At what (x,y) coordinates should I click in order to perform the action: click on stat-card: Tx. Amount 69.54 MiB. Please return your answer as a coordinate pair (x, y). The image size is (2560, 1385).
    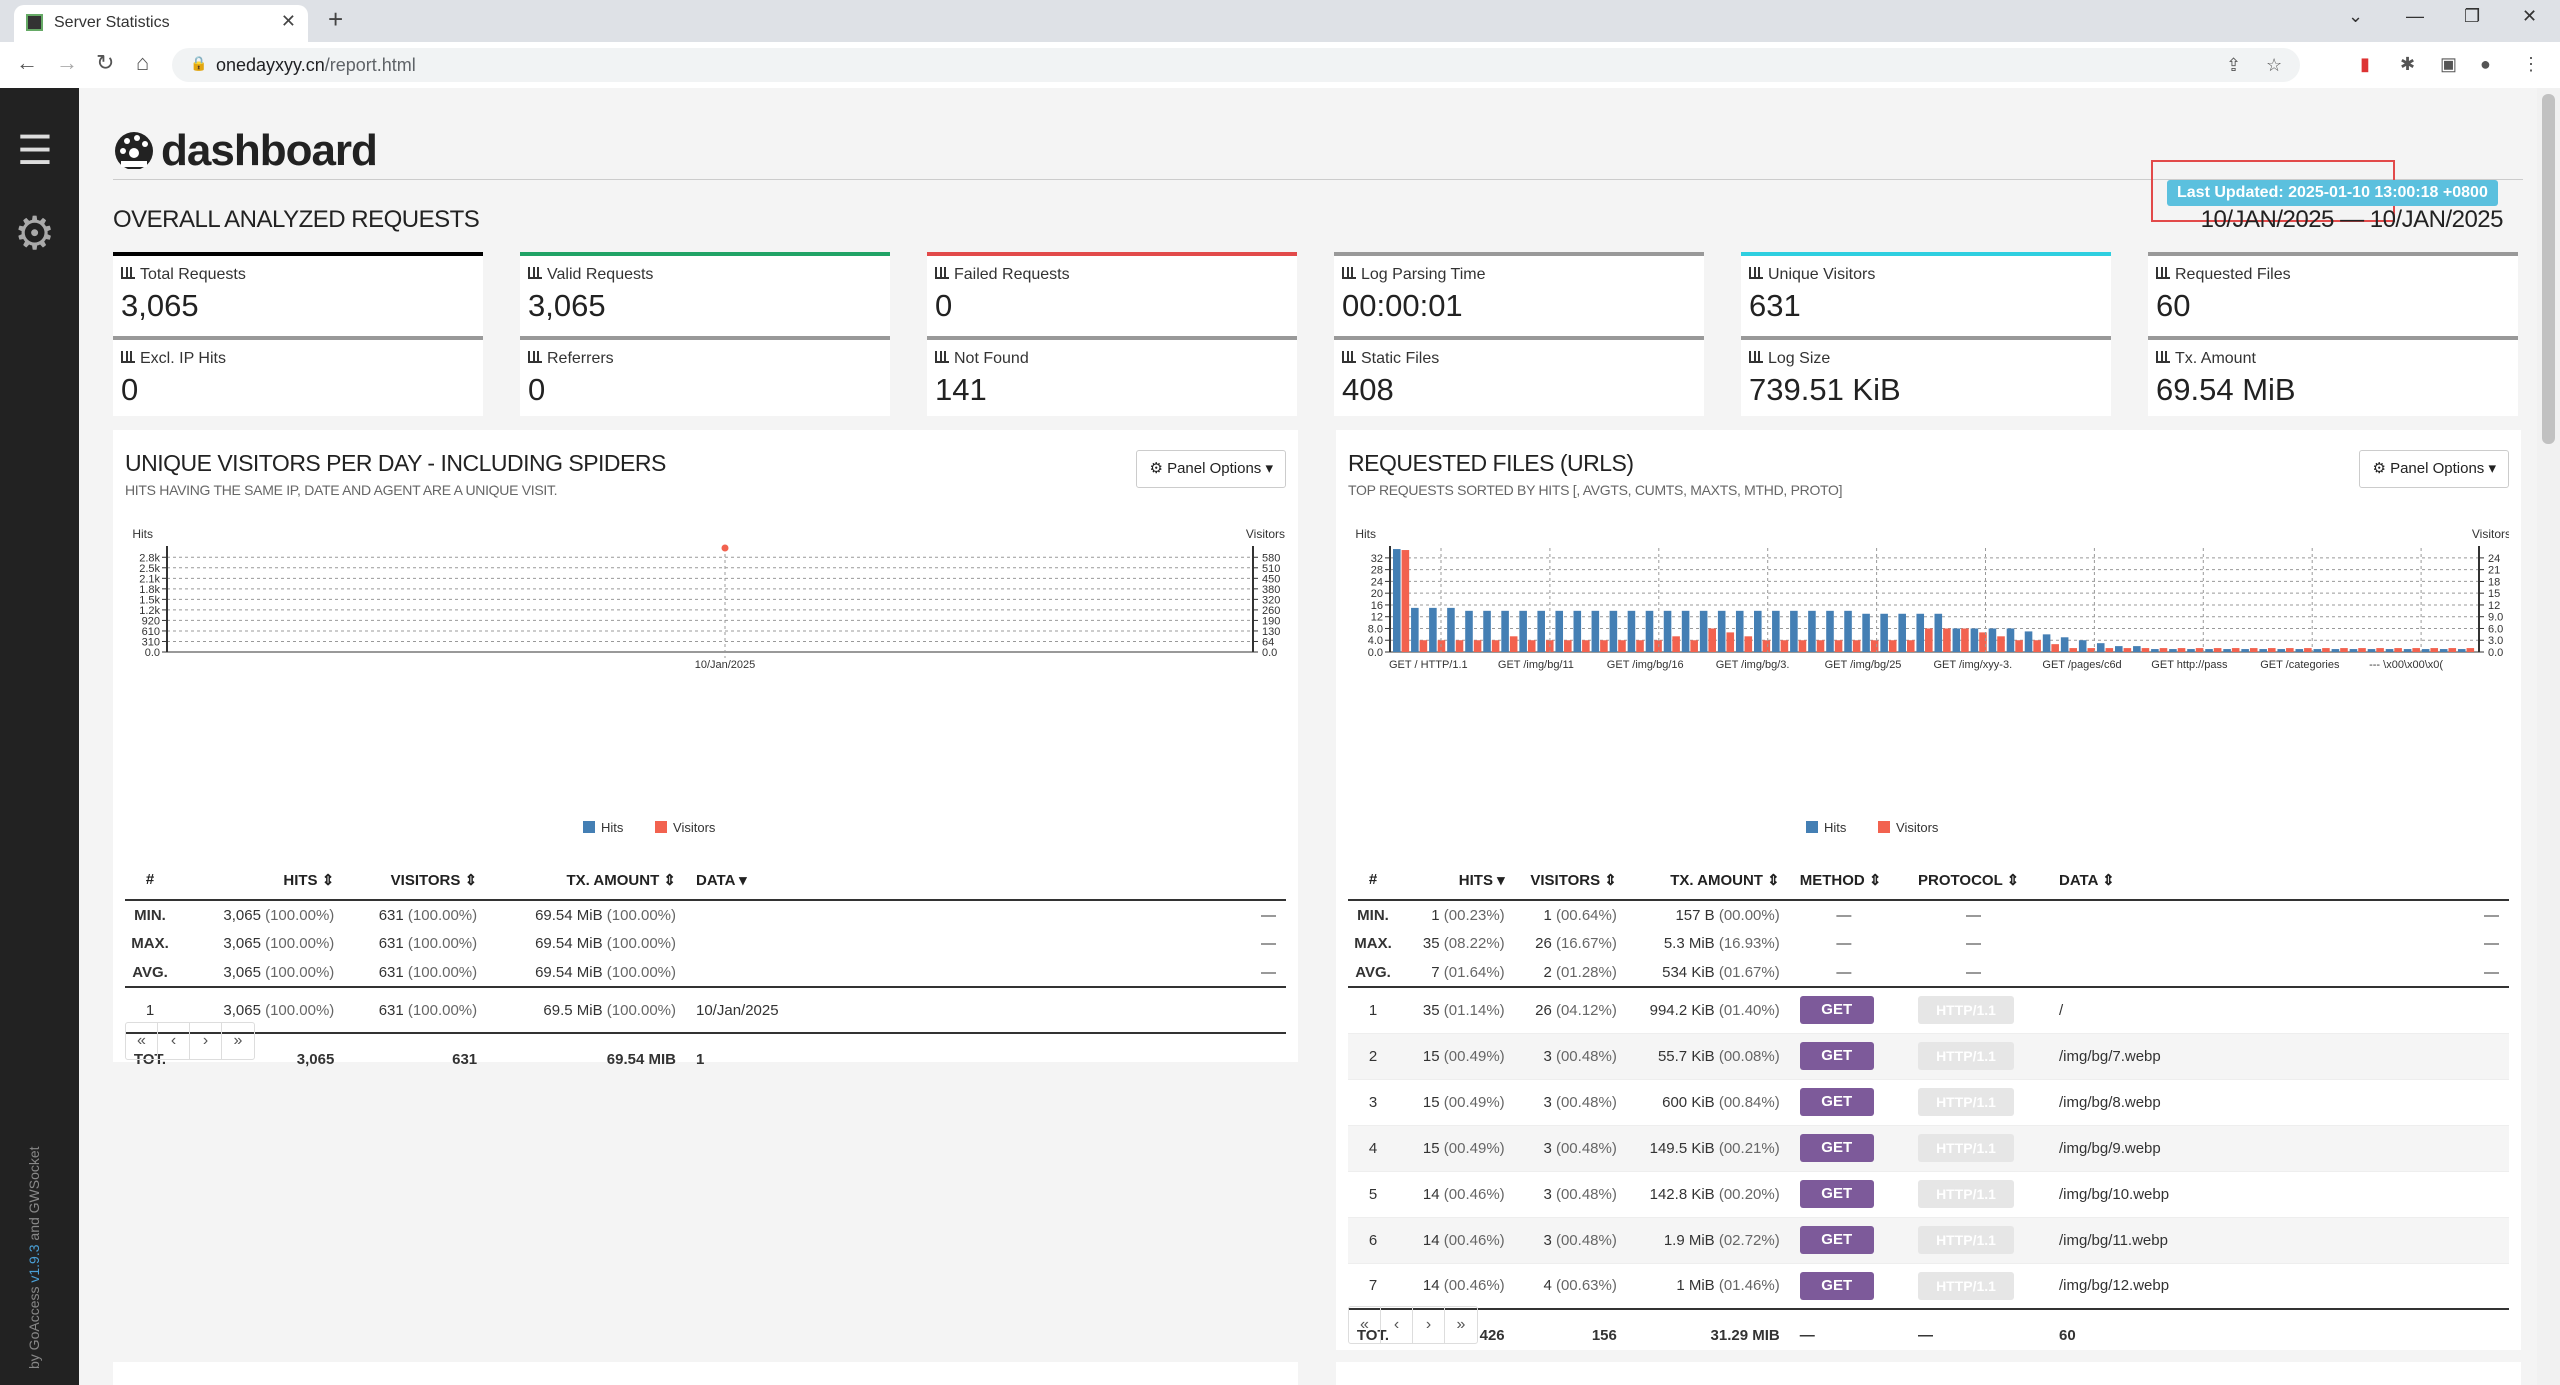
    Looking at the image, I should click on (2333, 376).